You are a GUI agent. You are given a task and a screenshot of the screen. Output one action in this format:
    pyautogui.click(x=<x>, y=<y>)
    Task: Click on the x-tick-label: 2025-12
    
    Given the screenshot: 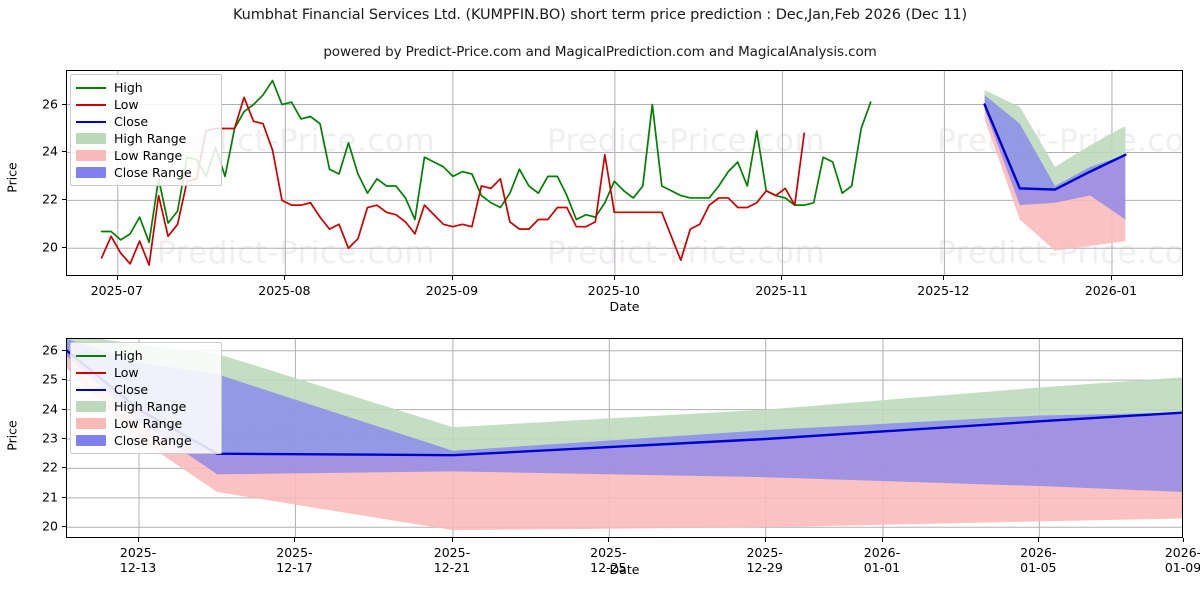 What is the action you would take?
    pyautogui.click(x=943, y=290)
    